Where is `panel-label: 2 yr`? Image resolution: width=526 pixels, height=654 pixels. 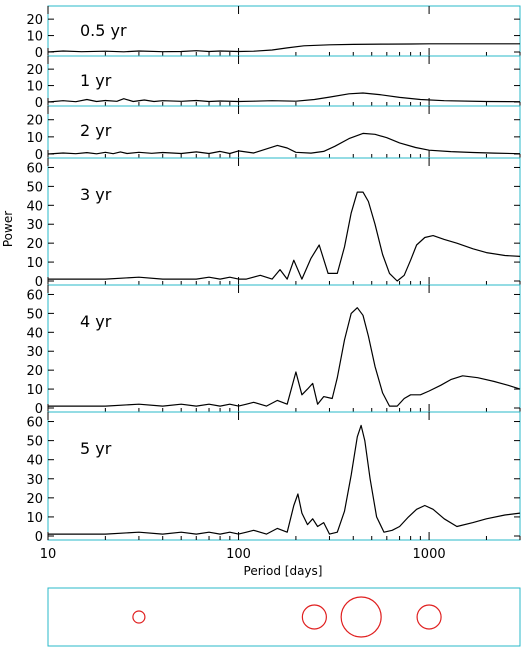 panel-label: 2 yr is located at coordinates (96, 130).